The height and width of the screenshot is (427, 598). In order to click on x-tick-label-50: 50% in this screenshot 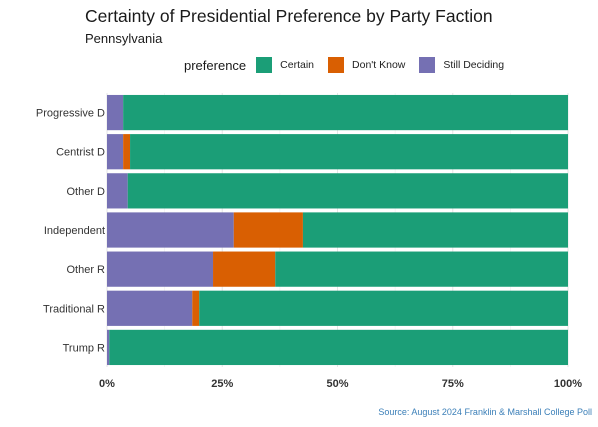, I will do `click(337, 384)`.